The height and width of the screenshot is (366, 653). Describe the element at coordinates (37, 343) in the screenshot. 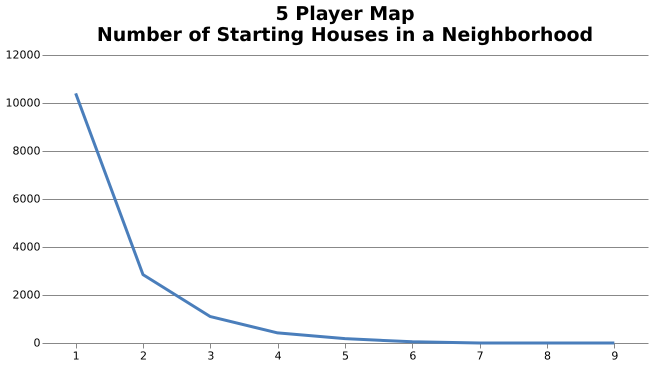

I see `y-tick-label: 0` at that location.